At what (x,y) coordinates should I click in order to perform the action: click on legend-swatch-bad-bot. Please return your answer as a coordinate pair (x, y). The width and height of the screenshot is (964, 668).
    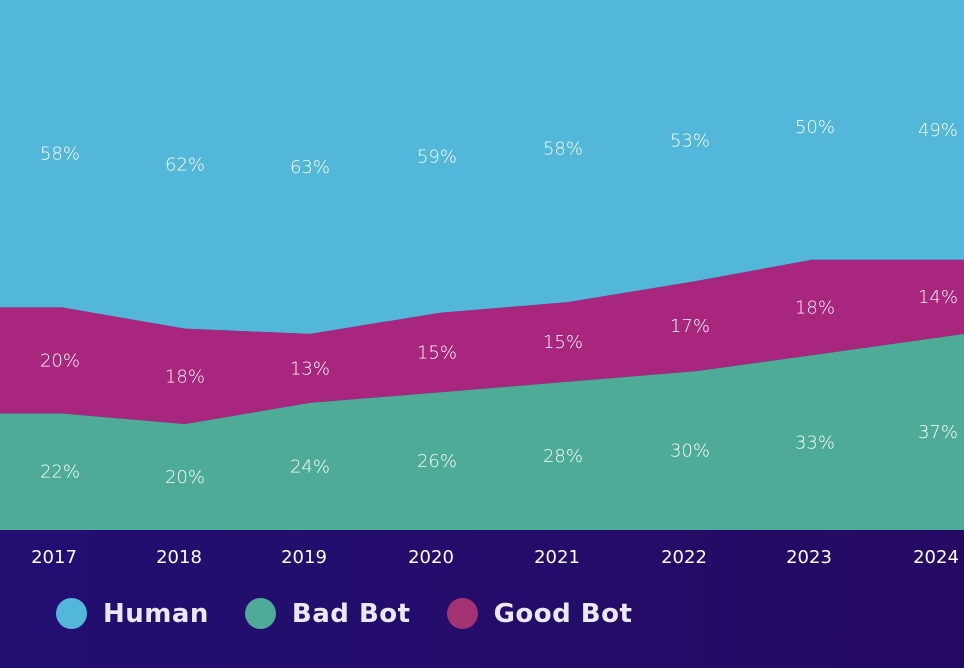
    Looking at the image, I should click on (260, 613).